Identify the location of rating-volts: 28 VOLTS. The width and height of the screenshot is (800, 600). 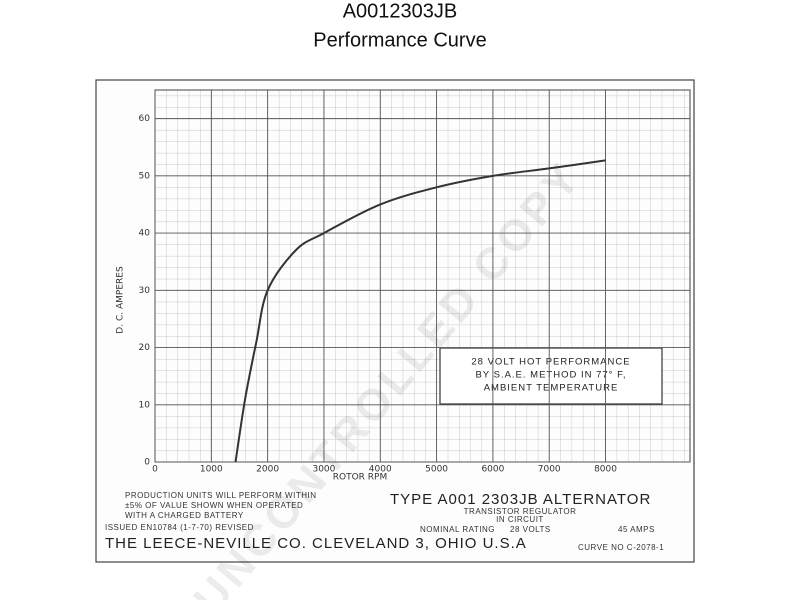
(530, 529).